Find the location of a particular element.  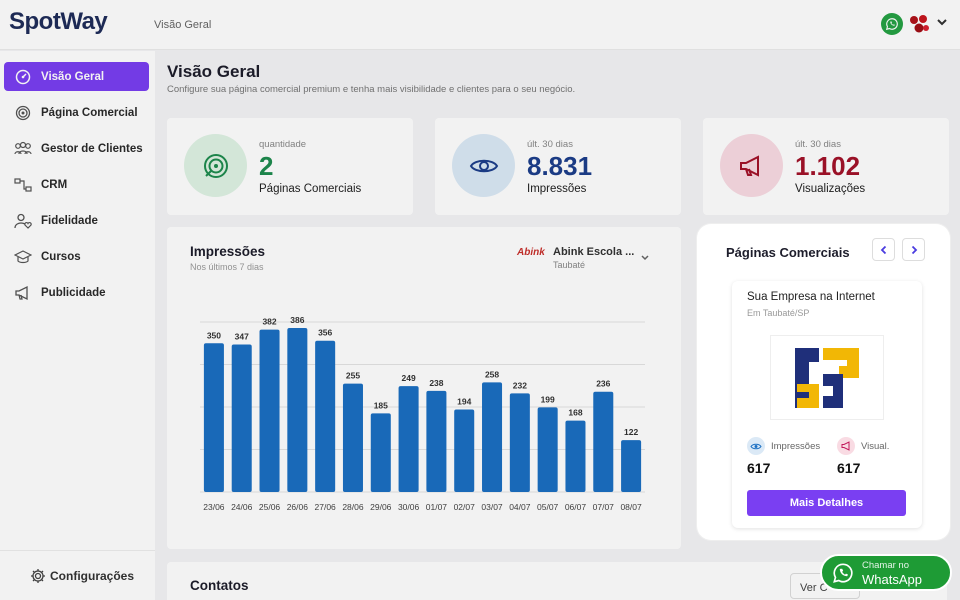

sidebar-item-cursos: Cursos is located at coordinates (76, 256).